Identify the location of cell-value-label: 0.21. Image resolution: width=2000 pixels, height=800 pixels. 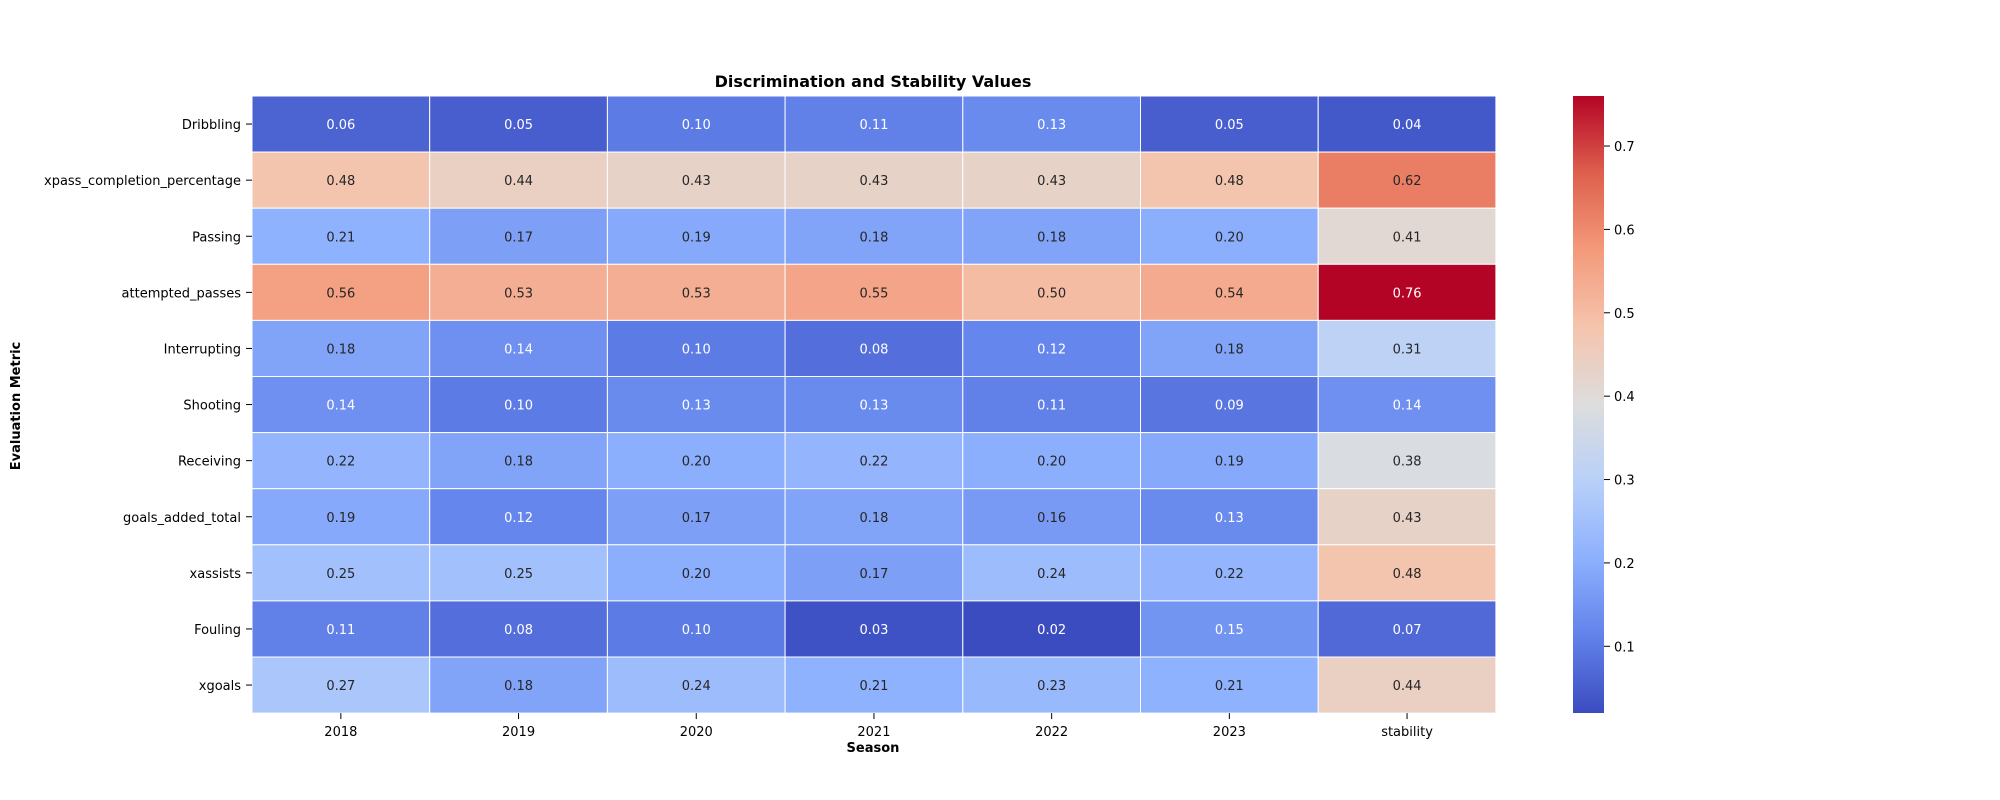
(340, 237).